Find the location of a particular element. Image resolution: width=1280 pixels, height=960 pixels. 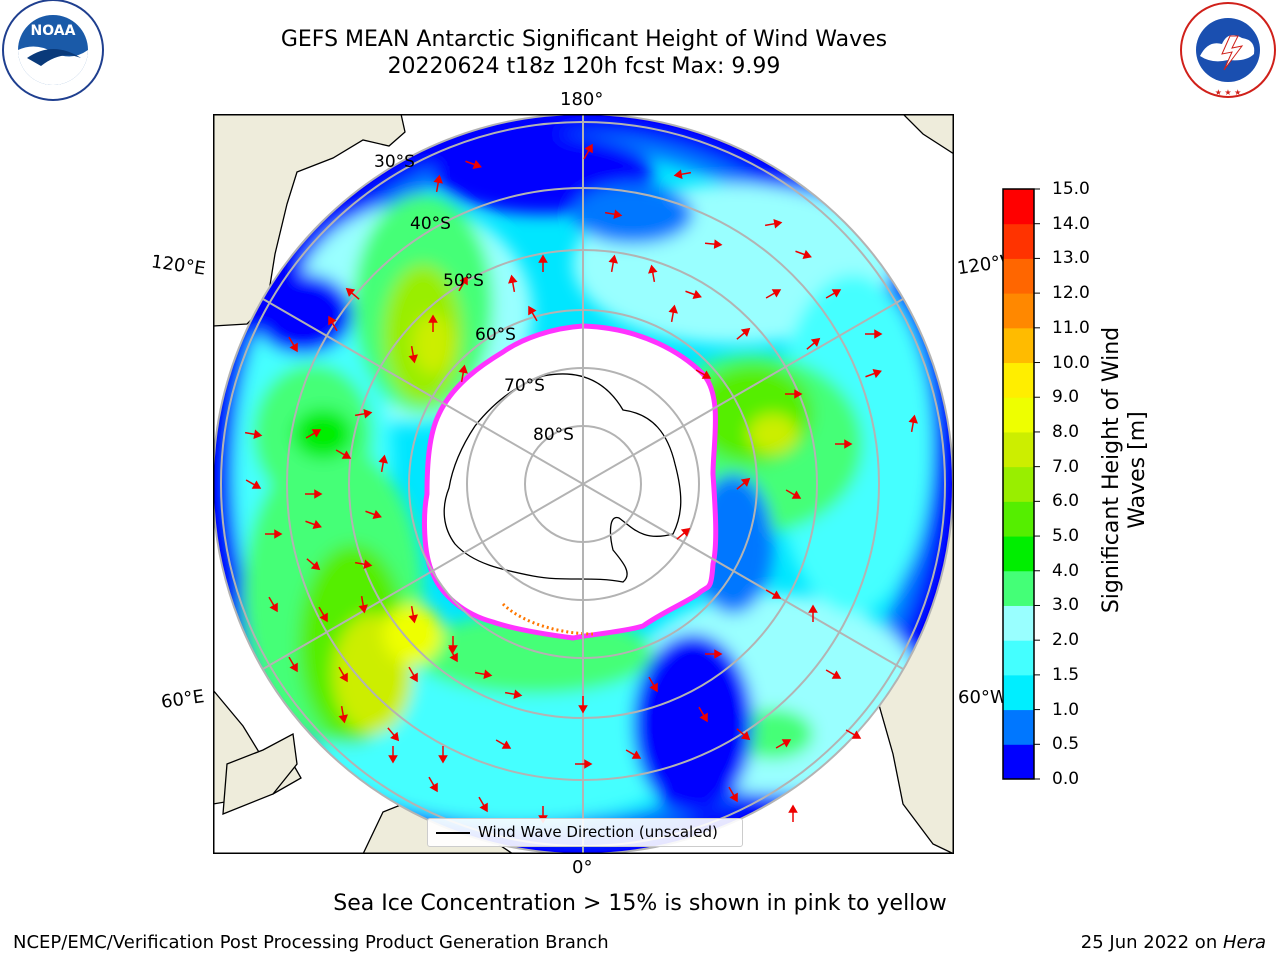

colorbar-tick-label: 8.0 is located at coordinates (1066, 431).